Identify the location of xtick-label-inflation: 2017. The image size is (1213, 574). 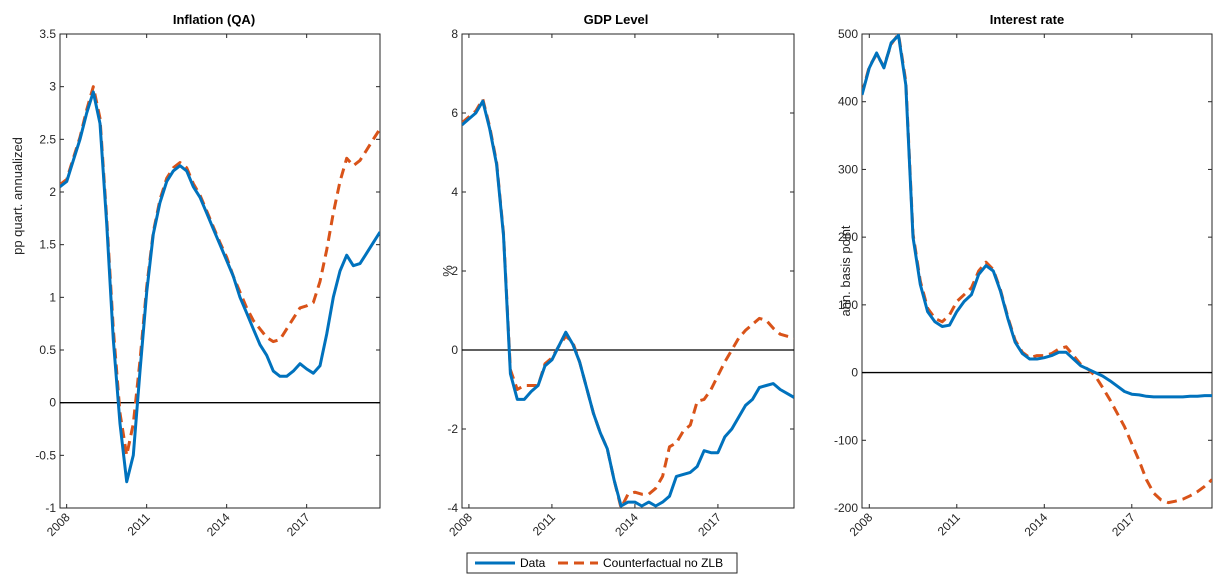
(298, 524).